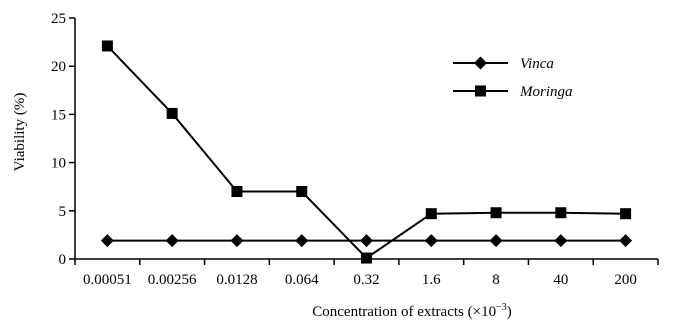 The width and height of the screenshot is (678, 327). Describe the element at coordinates (20, 132) in the screenshot. I see `y-axis-label: Viability (%)` at that location.